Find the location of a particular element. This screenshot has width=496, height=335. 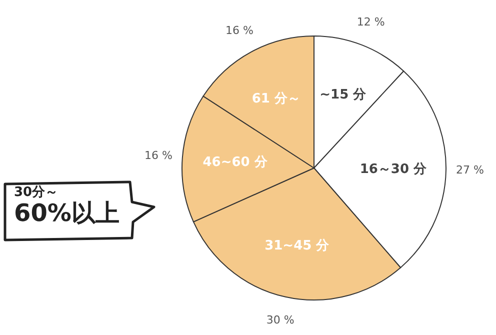

data-label: 12 % is located at coordinates (370, 22).